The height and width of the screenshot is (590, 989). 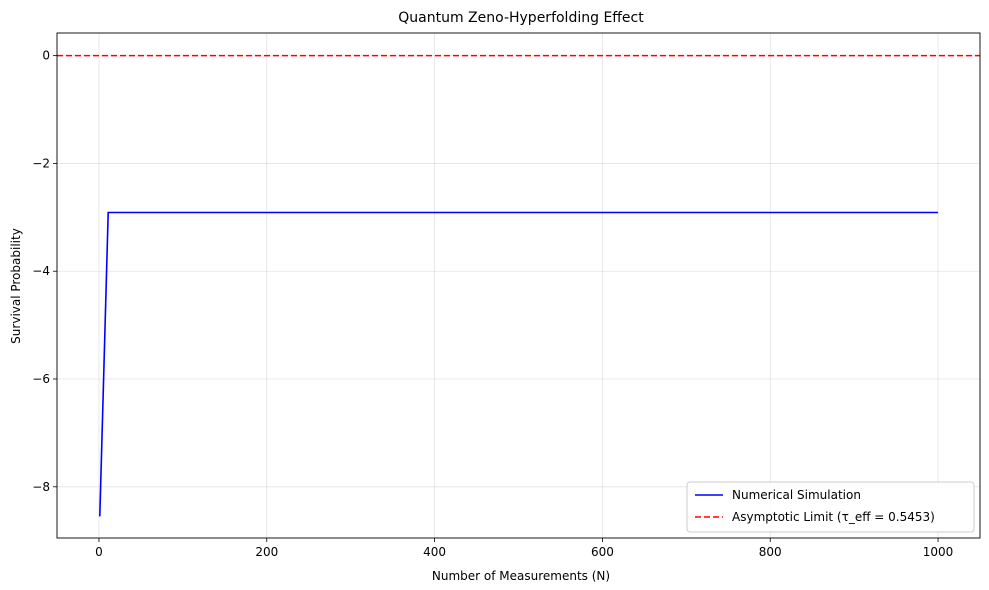 I want to click on legend-box, so click(x=830, y=507).